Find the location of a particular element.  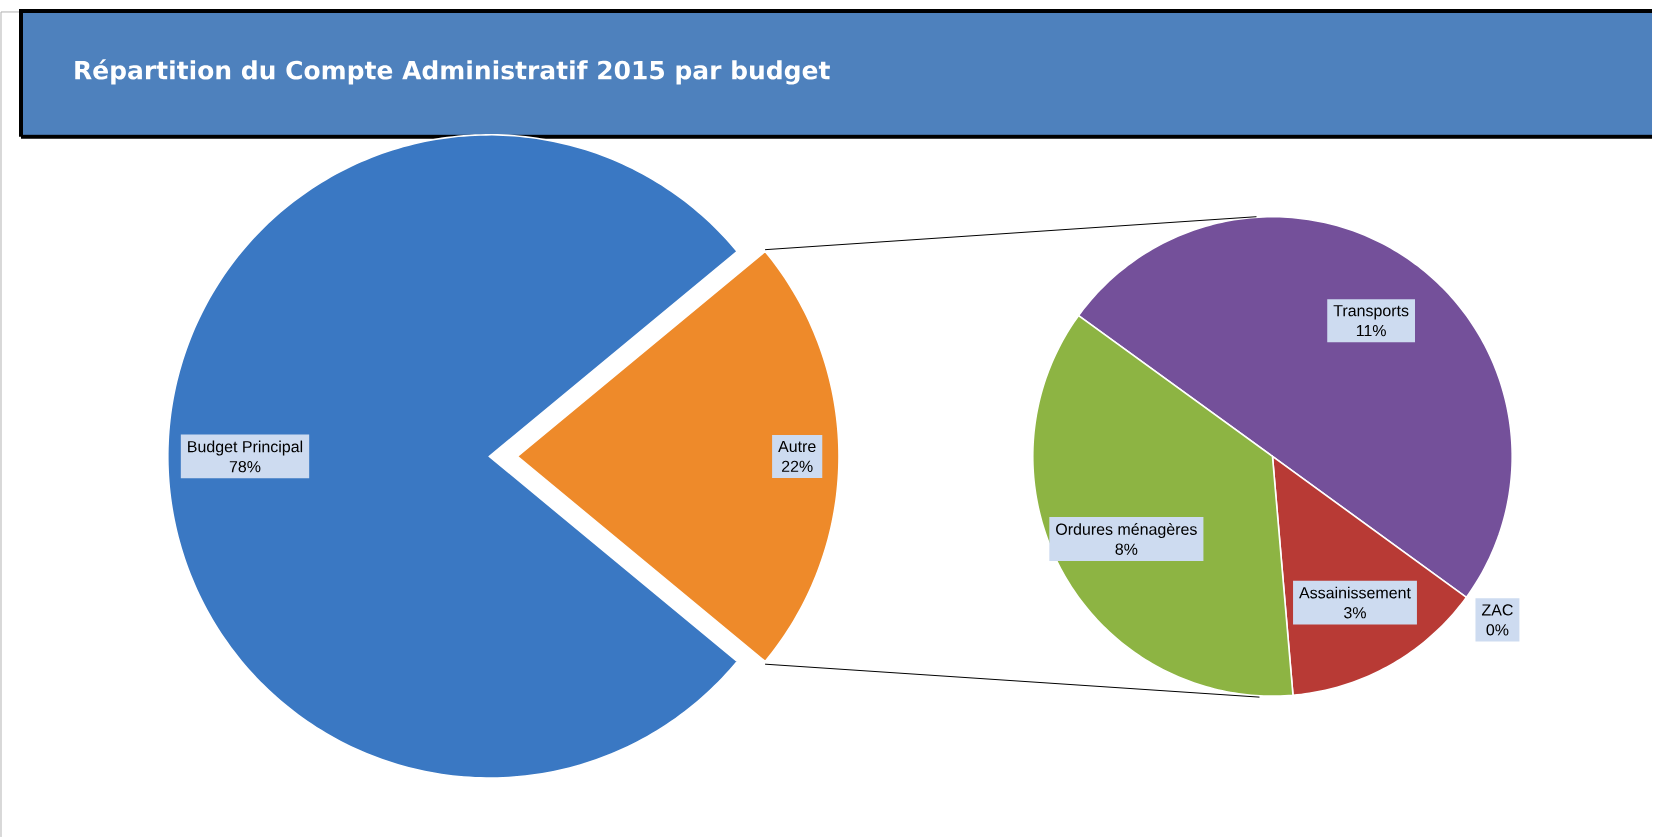

slice-label: Autre is located at coordinates (797, 446).